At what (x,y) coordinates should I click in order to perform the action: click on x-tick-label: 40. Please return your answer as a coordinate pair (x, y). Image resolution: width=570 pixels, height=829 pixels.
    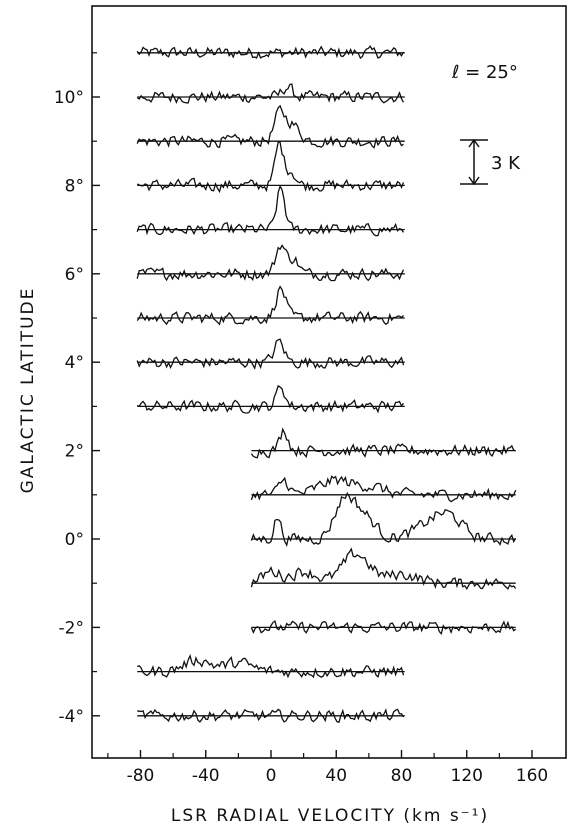
    Looking at the image, I should click on (336, 776).